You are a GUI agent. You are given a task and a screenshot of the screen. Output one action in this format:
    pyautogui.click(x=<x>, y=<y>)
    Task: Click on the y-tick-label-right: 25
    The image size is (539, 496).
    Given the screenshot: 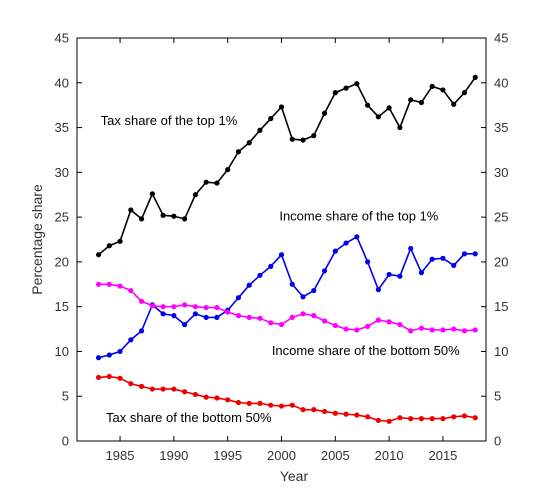 What is the action you would take?
    pyautogui.click(x=501, y=217)
    